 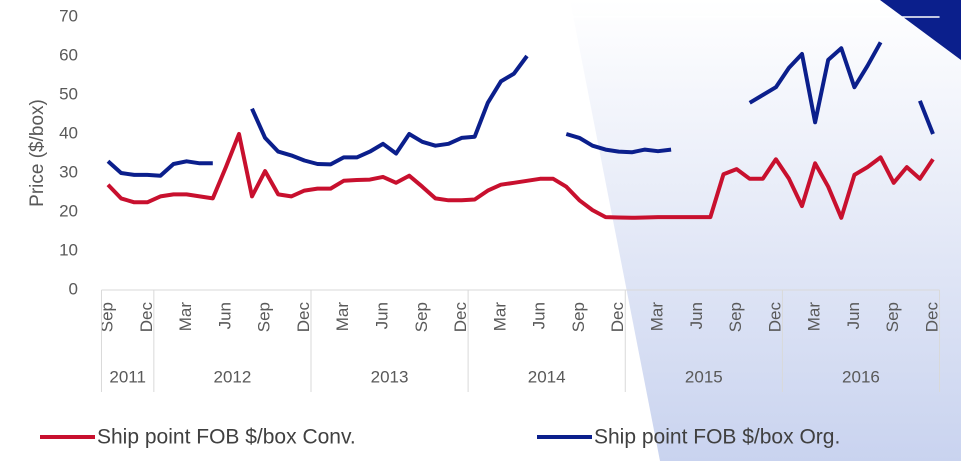 I want to click on legend-label: Ship point FOB $/box Conv., so click(x=226, y=437).